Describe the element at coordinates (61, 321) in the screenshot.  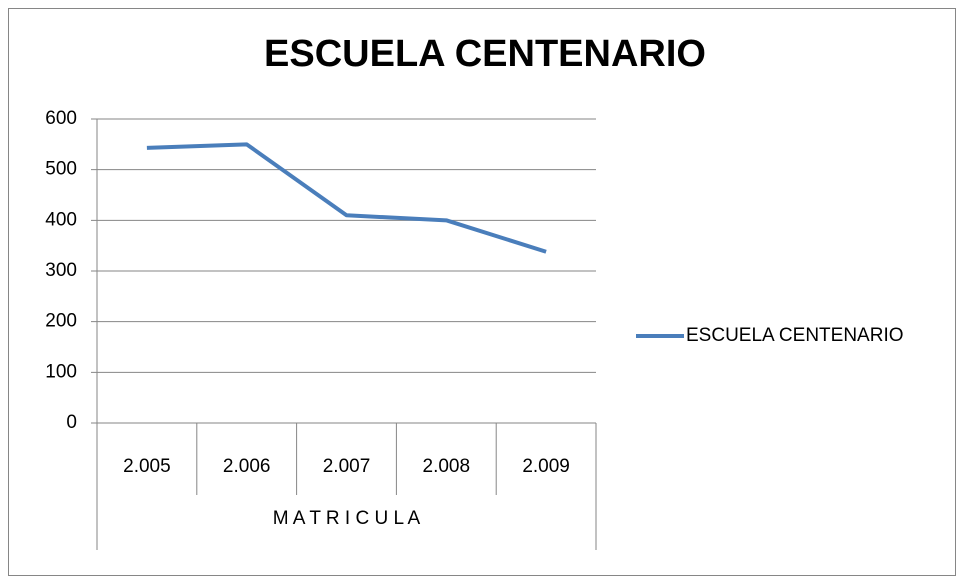
I see `y-tick-label: 200` at that location.